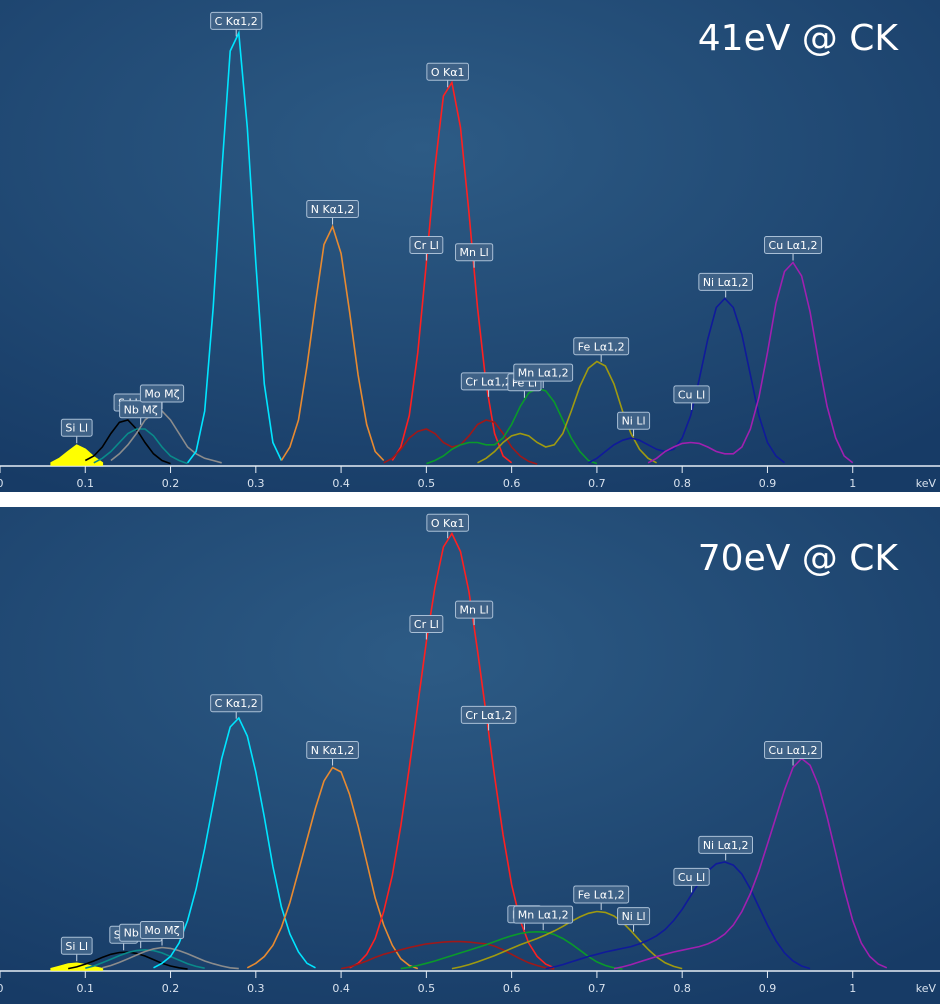  What do you see at coordinates (799, 558) in the screenshot?
I see `panel-title: 70eV @ CK` at bounding box center [799, 558].